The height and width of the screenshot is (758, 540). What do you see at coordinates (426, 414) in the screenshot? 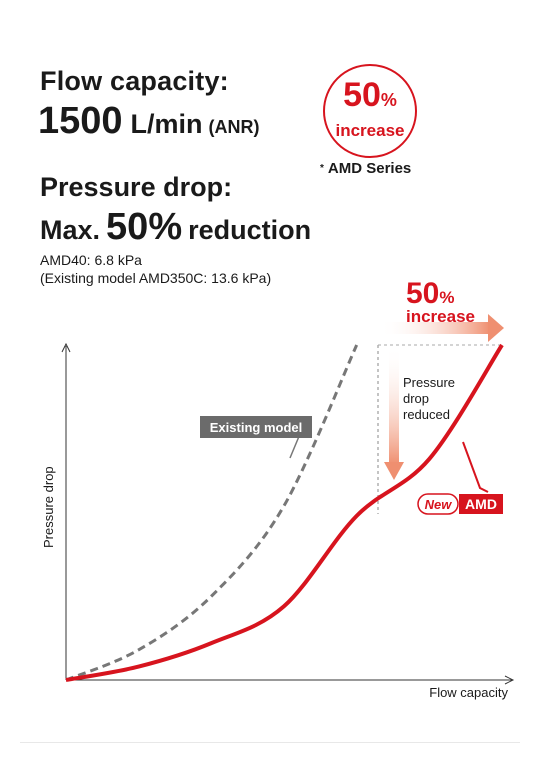
I see `reduced-label-line3: reduced` at bounding box center [426, 414].